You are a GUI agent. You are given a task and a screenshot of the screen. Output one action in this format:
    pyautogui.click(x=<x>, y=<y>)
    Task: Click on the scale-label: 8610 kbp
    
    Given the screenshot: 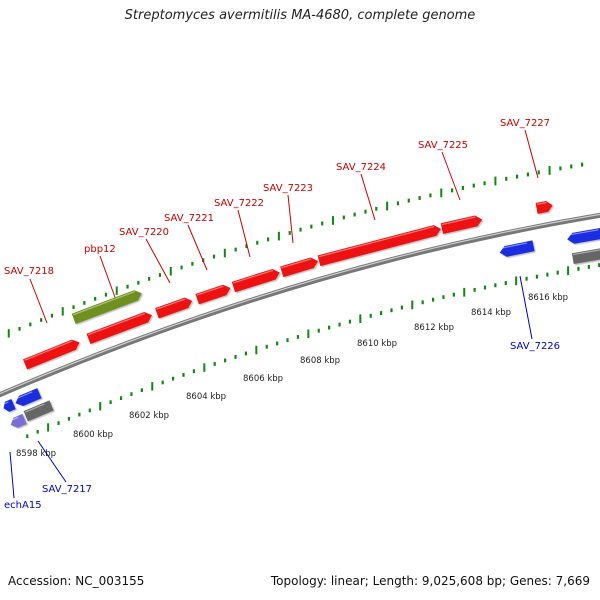 What is the action you would take?
    pyautogui.click(x=377, y=344)
    